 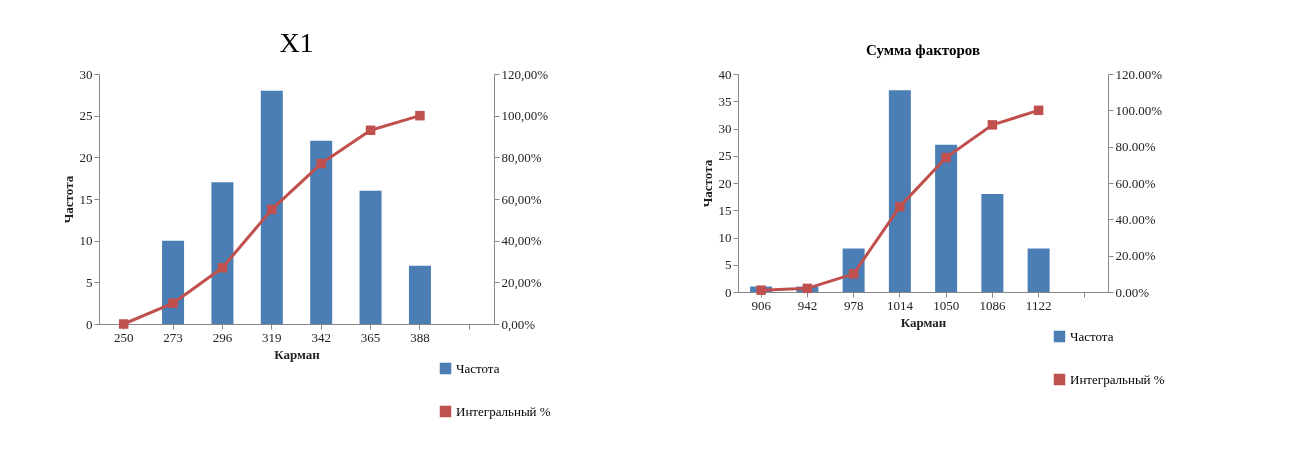 What do you see at coordinates (725, 74) in the screenshot?
I see `y-tick-label: 40` at bounding box center [725, 74].